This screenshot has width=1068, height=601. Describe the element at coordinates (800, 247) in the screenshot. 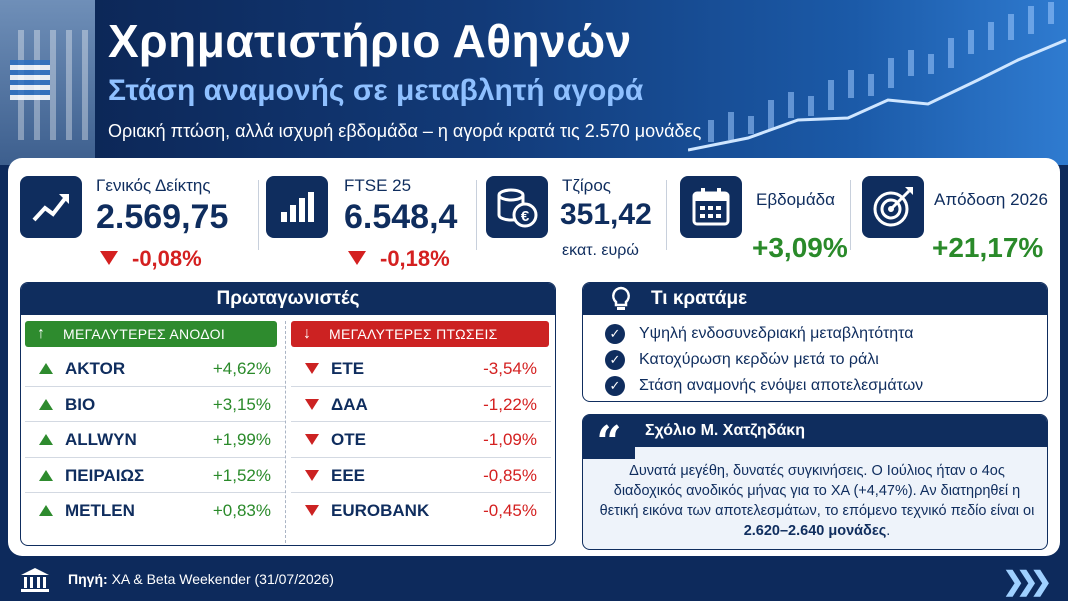

I see `stat-change: +3,09%` at that location.